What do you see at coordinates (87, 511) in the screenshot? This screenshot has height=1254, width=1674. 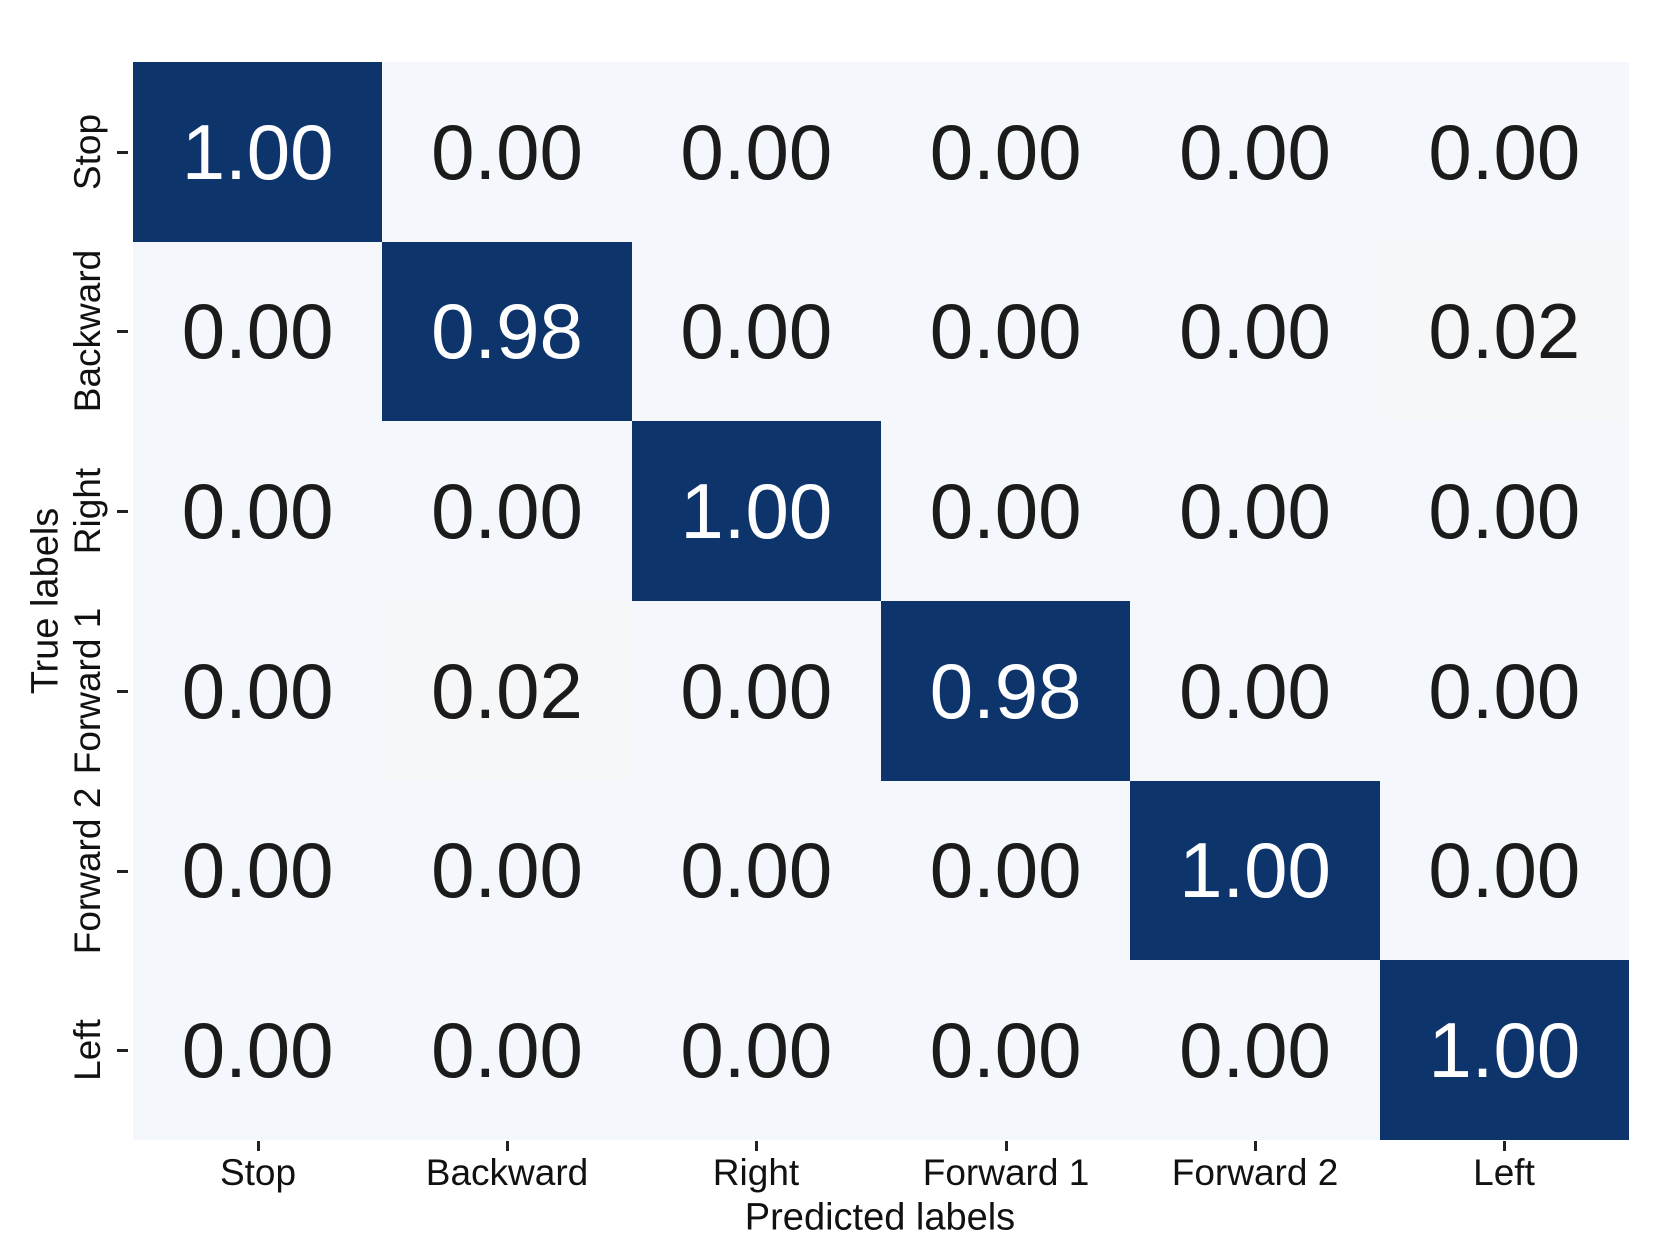 I see `y-tick-label: Right` at bounding box center [87, 511].